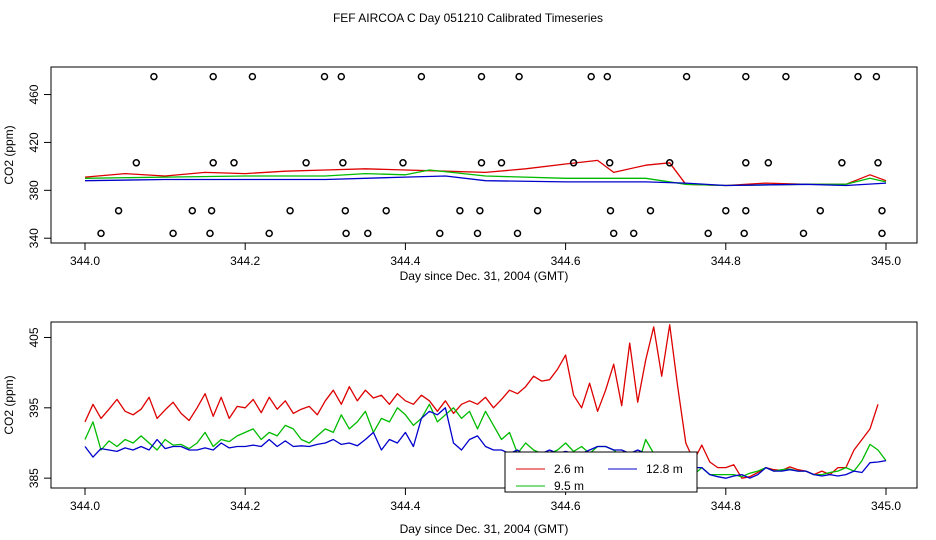 The image size is (936, 540). What do you see at coordinates (34, 337) in the screenshot?
I see `bottom-y-tick-label: 405` at bounding box center [34, 337].